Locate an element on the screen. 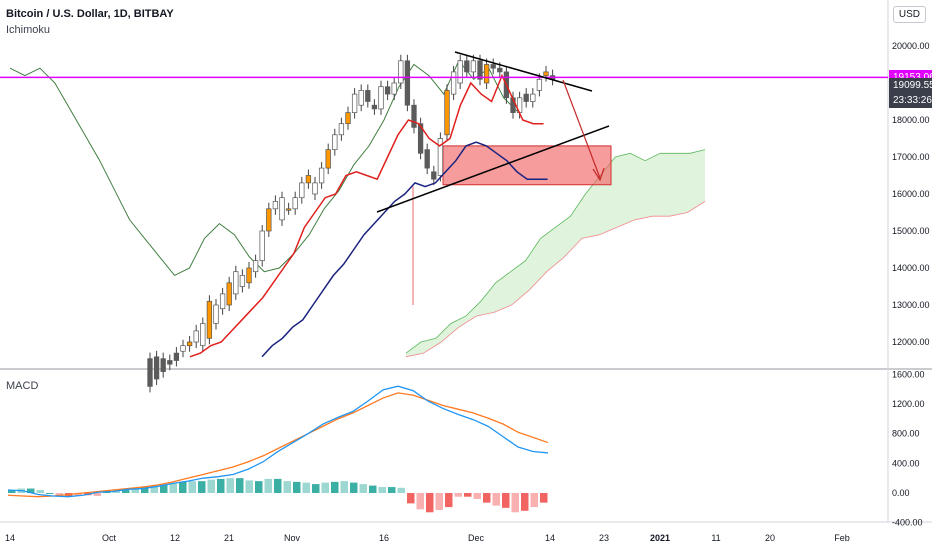 The height and width of the screenshot is (550, 932). time-tick-label: 16 is located at coordinates (384, 538).